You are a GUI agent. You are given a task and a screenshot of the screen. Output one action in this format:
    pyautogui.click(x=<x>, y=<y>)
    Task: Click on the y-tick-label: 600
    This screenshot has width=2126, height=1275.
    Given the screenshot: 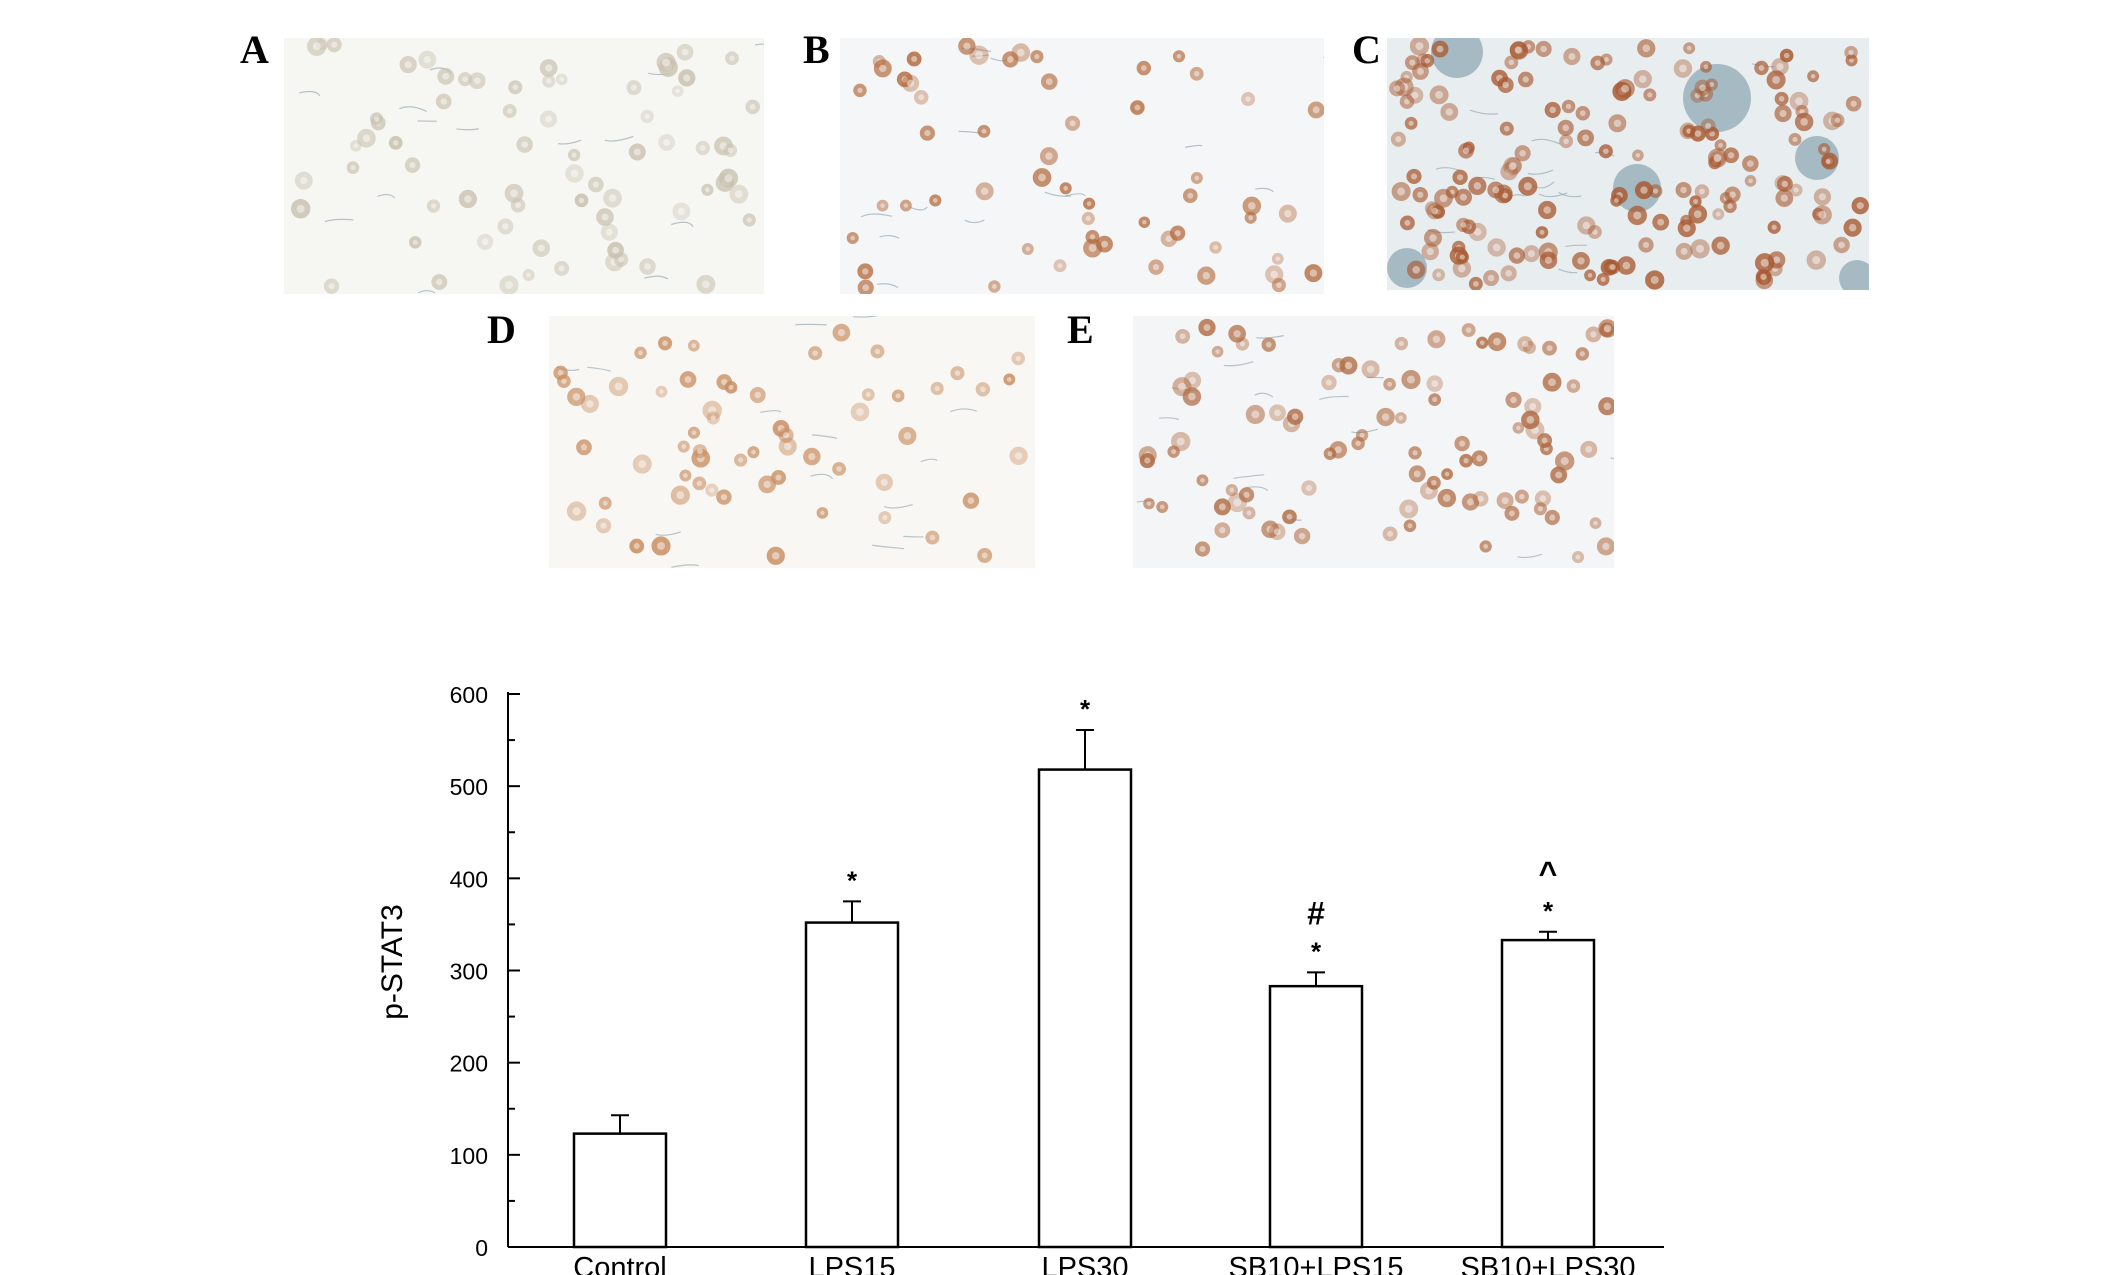 What is the action you would take?
    pyautogui.click(x=469, y=695)
    